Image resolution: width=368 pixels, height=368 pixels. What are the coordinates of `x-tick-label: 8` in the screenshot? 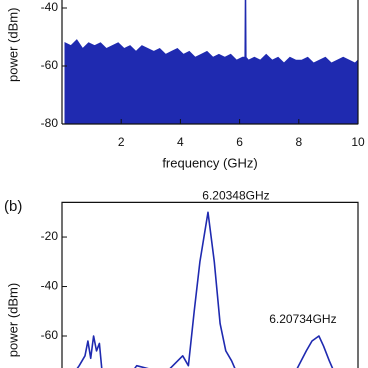 It's located at (298, 142).